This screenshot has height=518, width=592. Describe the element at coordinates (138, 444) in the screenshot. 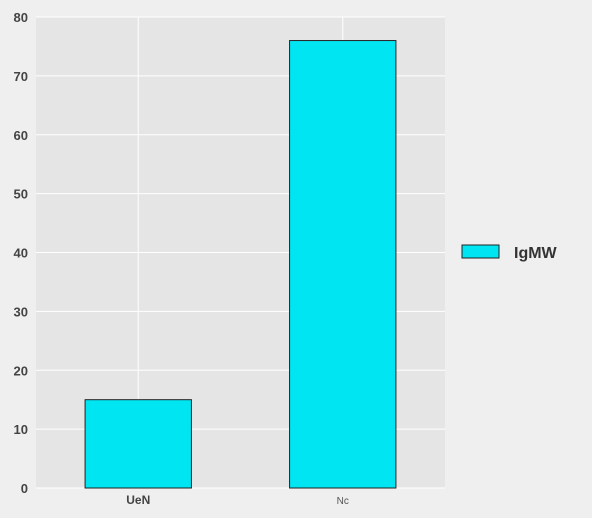

I see `bar` at that location.